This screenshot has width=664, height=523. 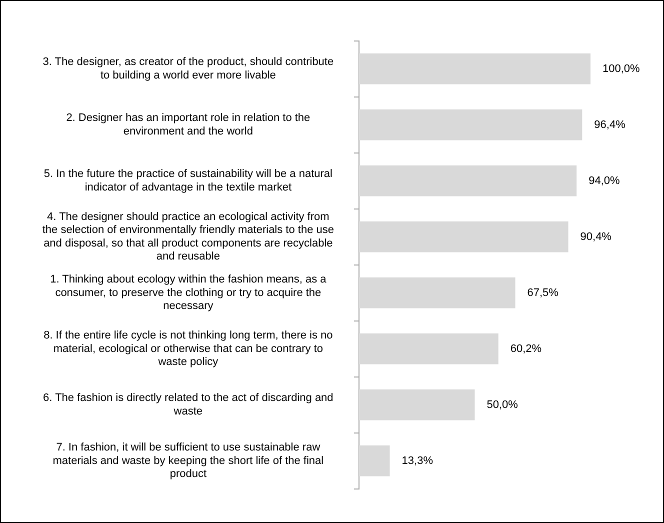 What do you see at coordinates (188, 461) in the screenshot?
I see `y-tick-label: 7. In fashion, it will be sufficient to use sustainable raw materials and waste by keeping the short life of the final product` at bounding box center [188, 461].